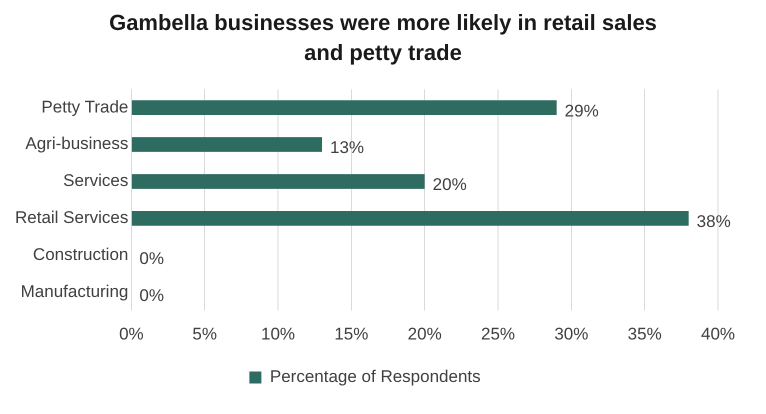 Image resolution: width=766 pixels, height=414 pixels. Describe the element at coordinates (449, 184) in the screenshot. I see `data-label: 20%` at that location.